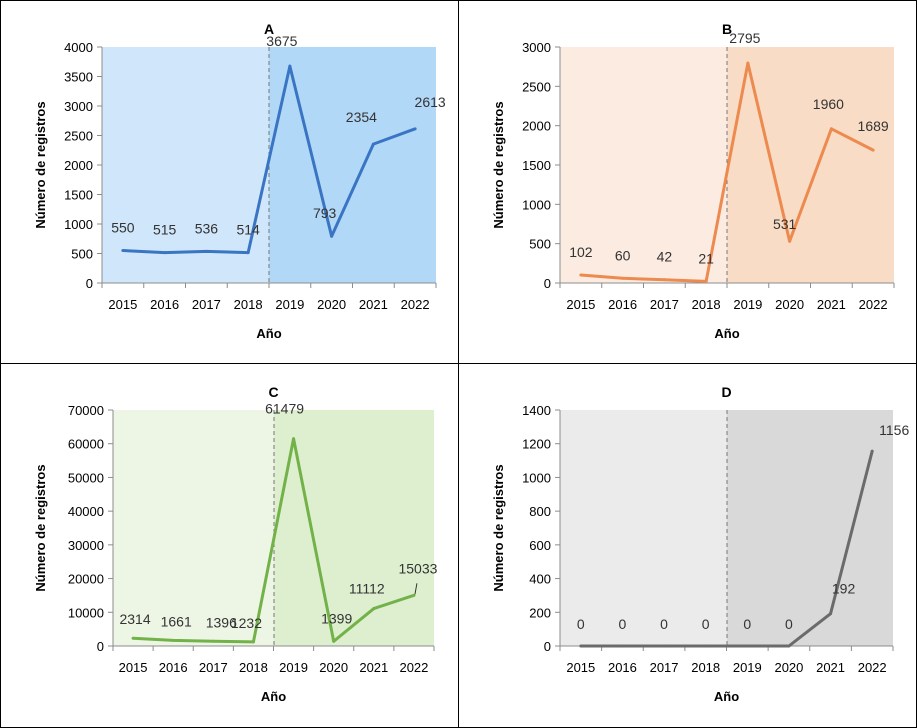 The height and width of the screenshot is (728, 917). Describe the element at coordinates (352, 165) in the screenshot. I see `plot-bg-after` at that location.